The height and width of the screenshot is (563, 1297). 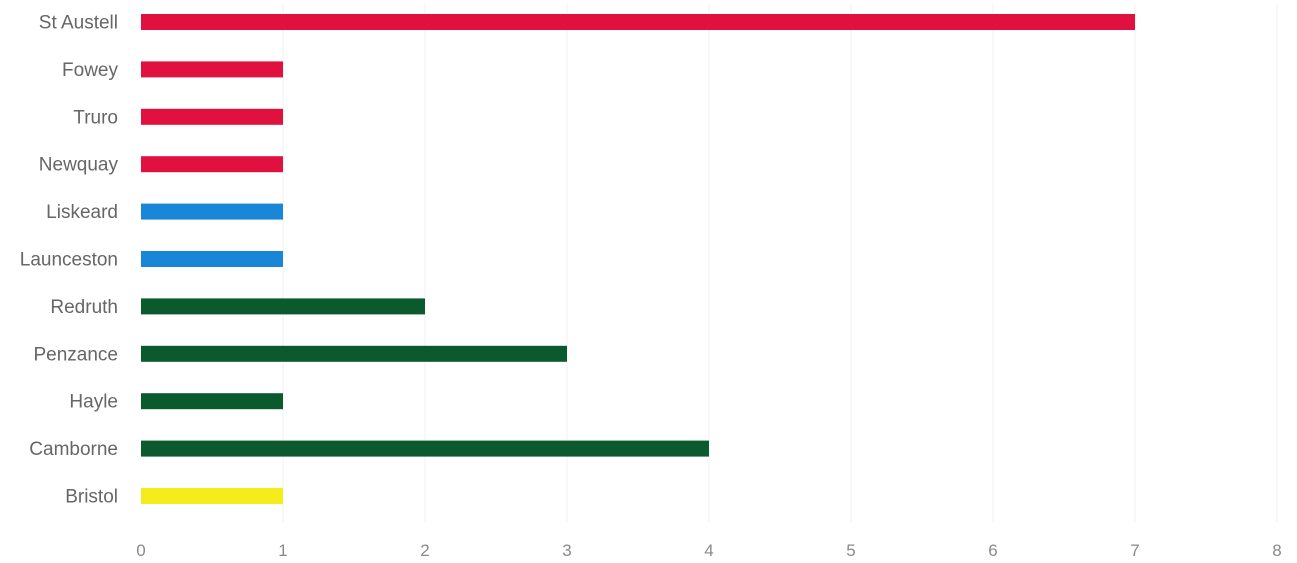 I want to click on category-label: Fowey, so click(x=90, y=70).